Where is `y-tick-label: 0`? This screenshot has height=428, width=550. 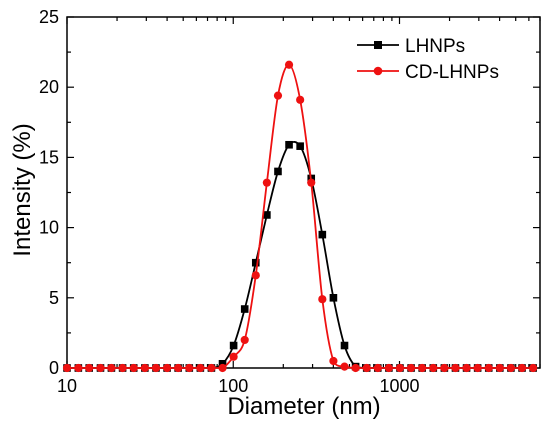 y-tick-label: 0 is located at coordinates (54, 368).